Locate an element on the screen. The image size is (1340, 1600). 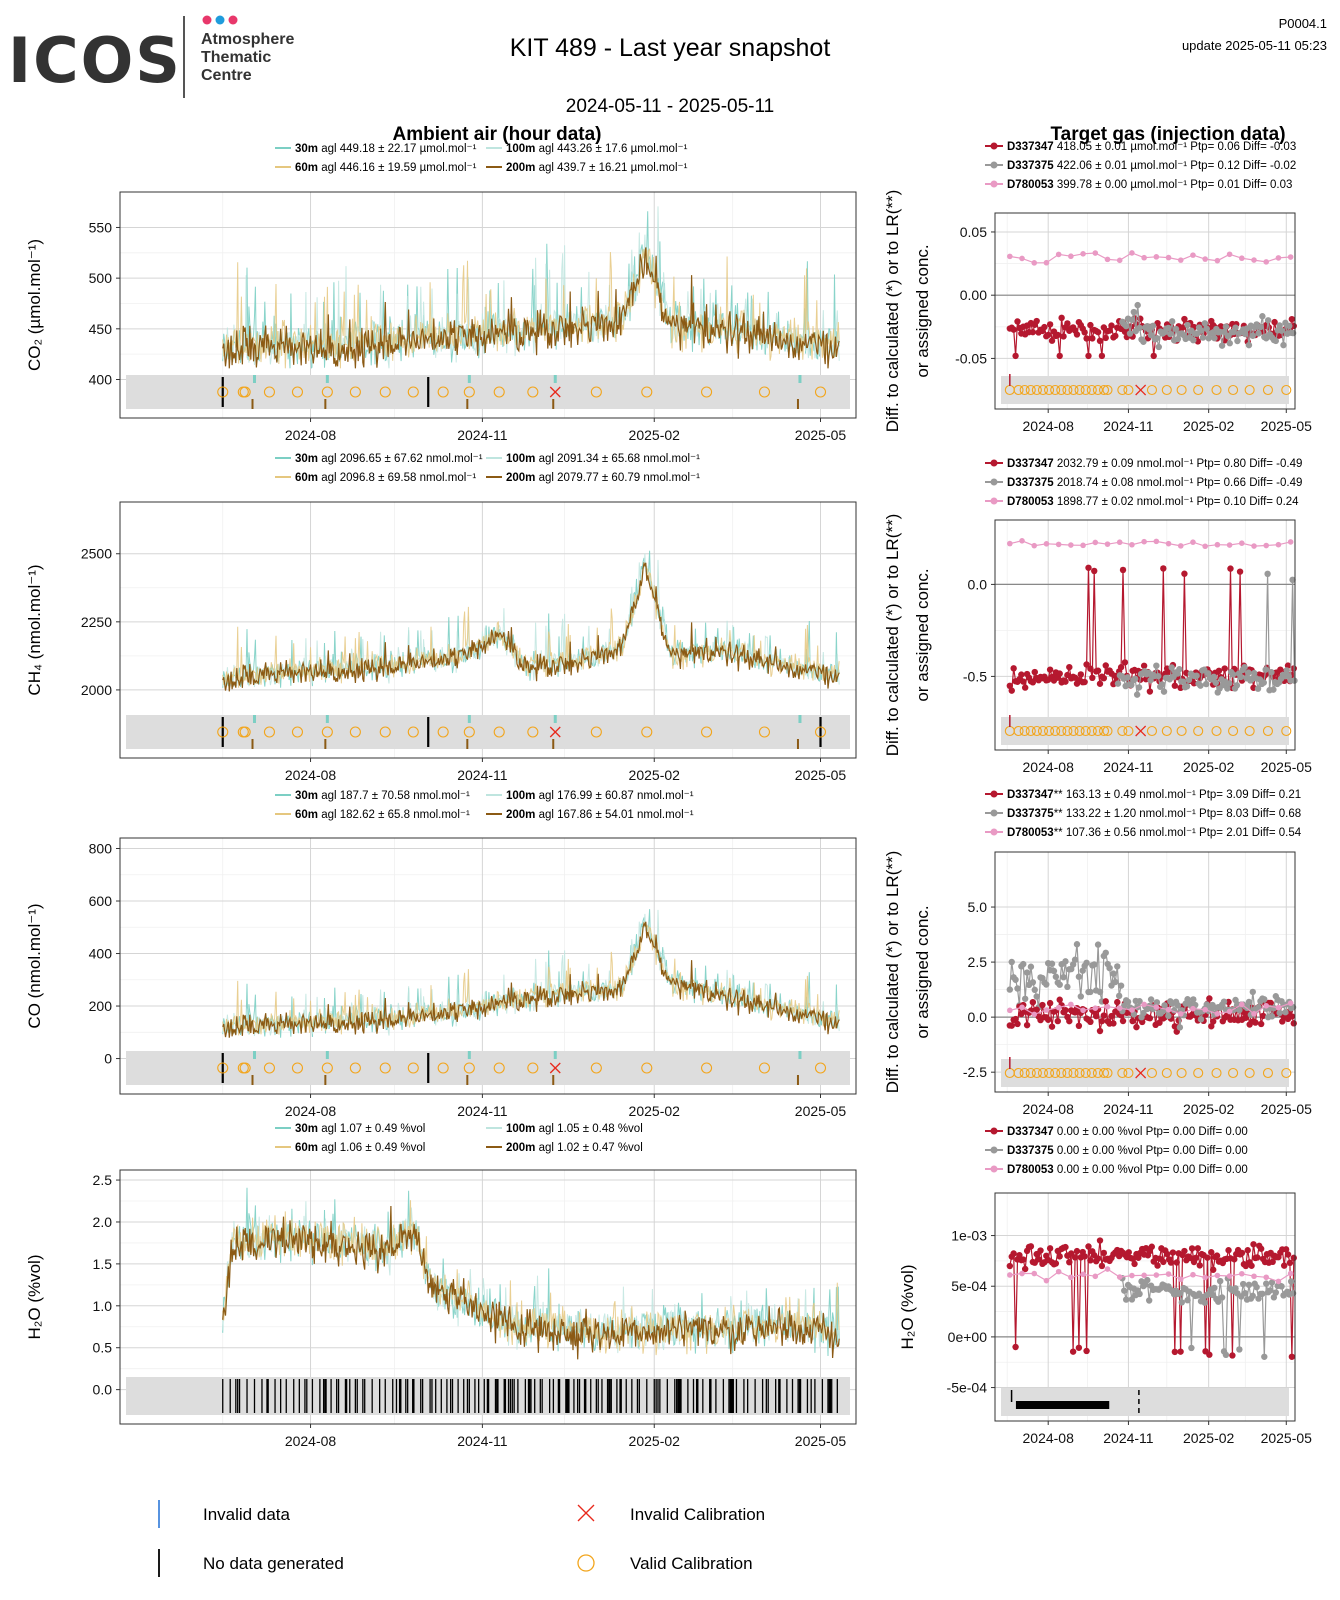
y-tick-label: 2000 is located at coordinates (96, 690).